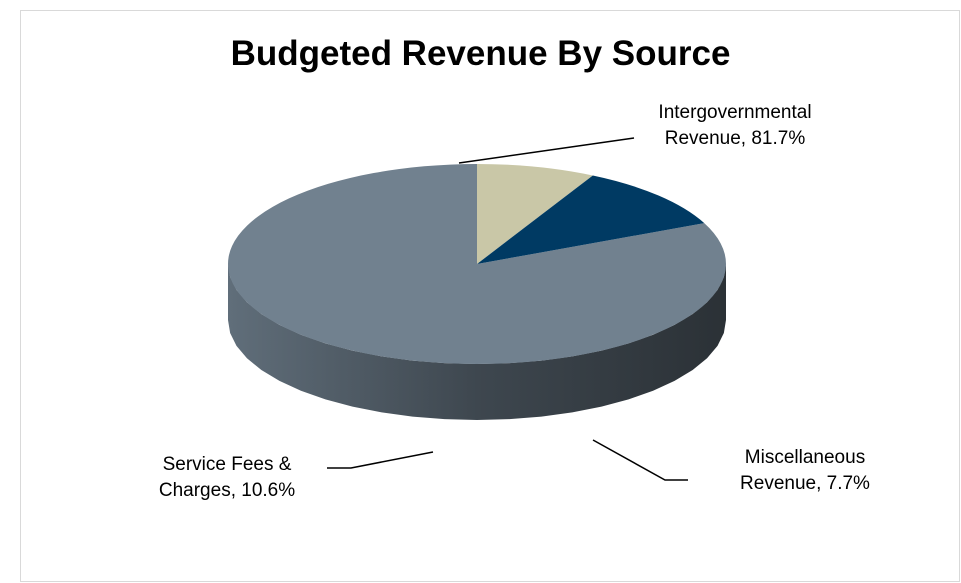  Describe the element at coordinates (480, 53) in the screenshot. I see `chart-title: Budgeted Revenue By Source` at that location.